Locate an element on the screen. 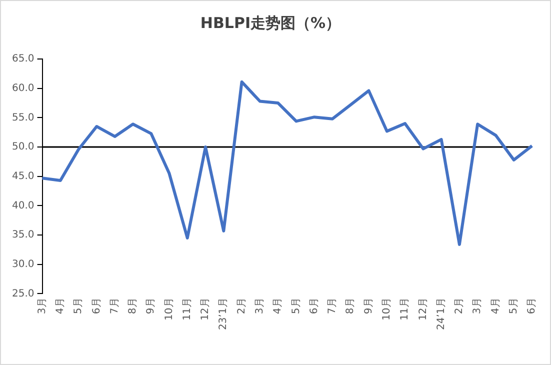 The width and height of the screenshot is (551, 365). x-tick-label: 24’1月 is located at coordinates (441, 314).